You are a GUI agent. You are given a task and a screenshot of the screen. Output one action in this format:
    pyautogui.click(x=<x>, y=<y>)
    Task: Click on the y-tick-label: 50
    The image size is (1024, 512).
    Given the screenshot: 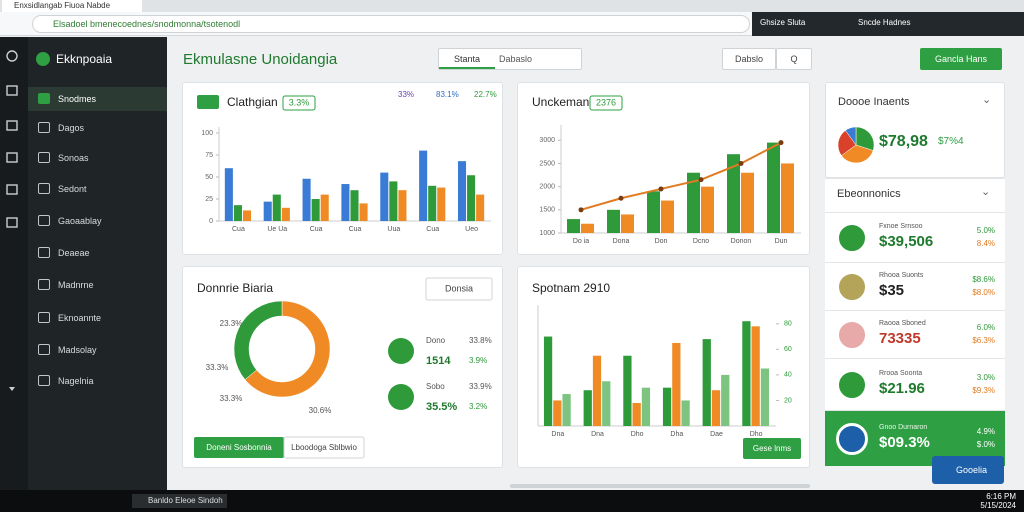 What is the action you would take?
    pyautogui.click(x=209, y=177)
    